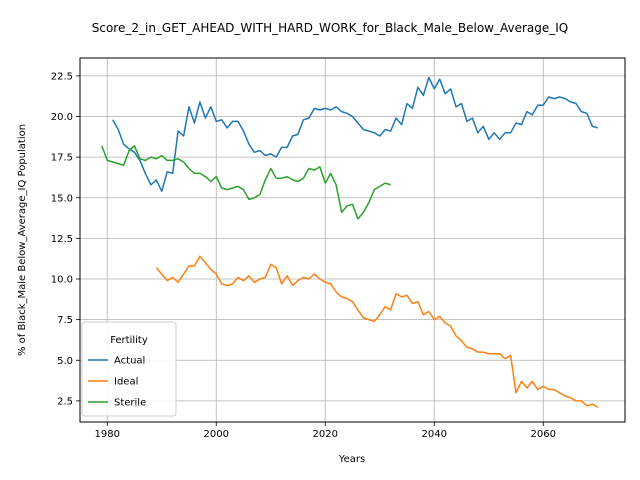 This screenshot has height=480, width=640. I want to click on y-tick-label: 22.5, so click(62, 76).